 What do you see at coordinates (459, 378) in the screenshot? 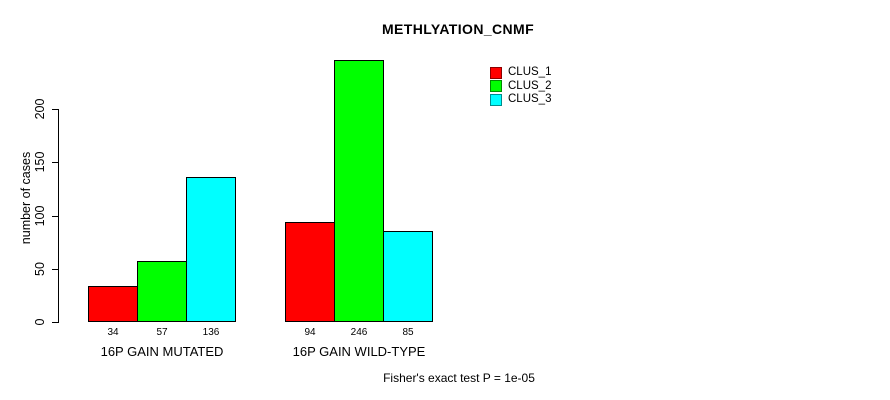
I see `fisher-test-annotation: Fisher's exact test P = 1e-05` at bounding box center [459, 378].